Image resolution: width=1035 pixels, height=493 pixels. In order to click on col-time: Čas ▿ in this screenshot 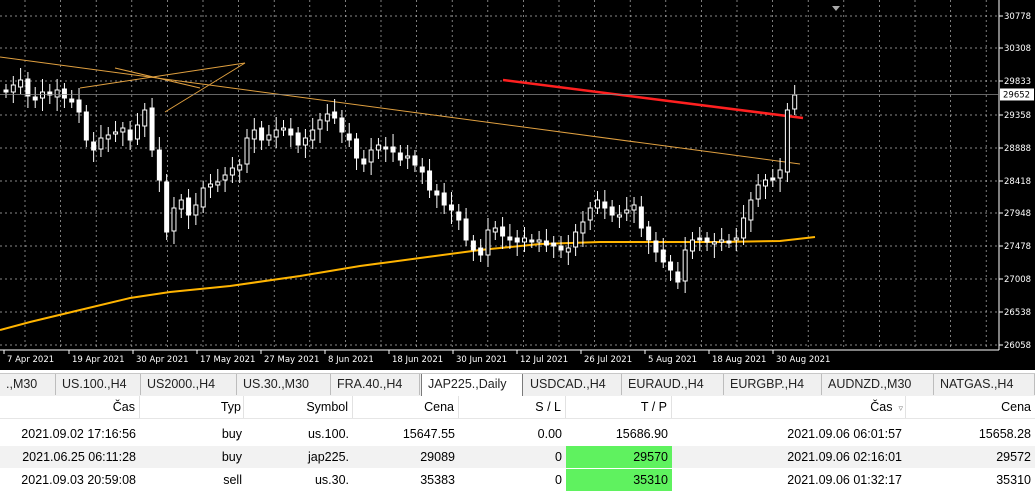, I will do `click(789, 407)`.